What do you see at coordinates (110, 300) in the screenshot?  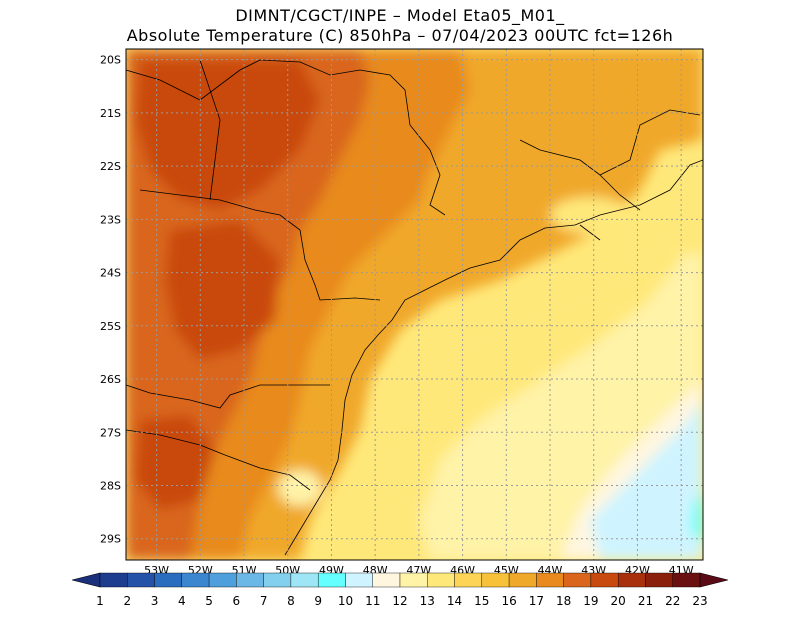 I see `latitude-axis: 20S 21S 22S 23S 24S 25S 26S 27S 28S 29S` at bounding box center [110, 300].